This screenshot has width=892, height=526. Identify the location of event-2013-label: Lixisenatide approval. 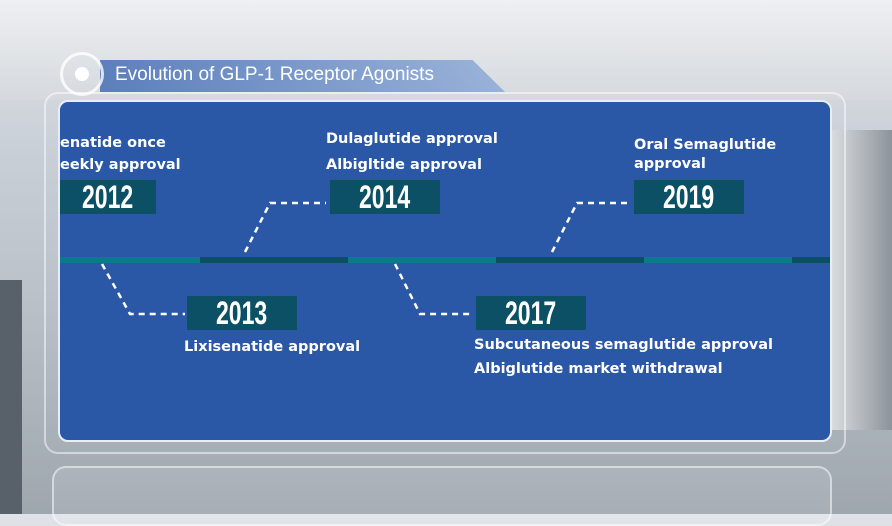
(272, 347).